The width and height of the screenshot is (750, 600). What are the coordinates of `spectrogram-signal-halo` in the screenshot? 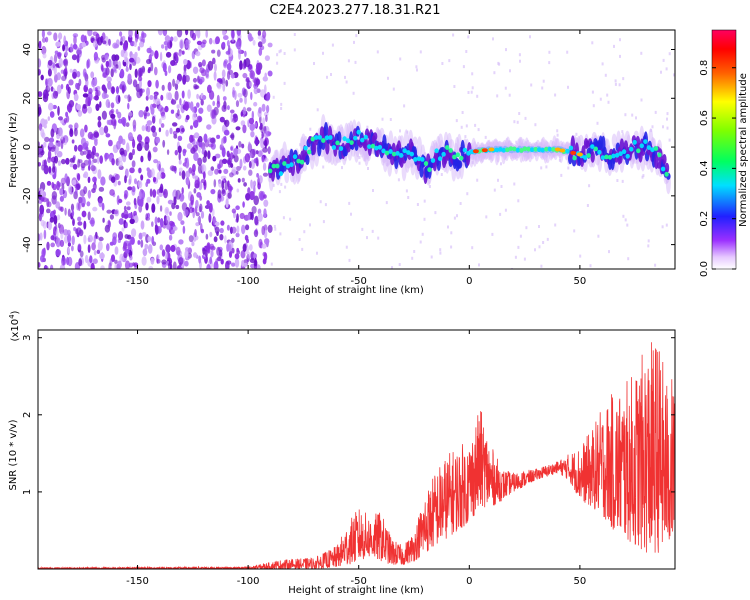 It's located at (287, 176).